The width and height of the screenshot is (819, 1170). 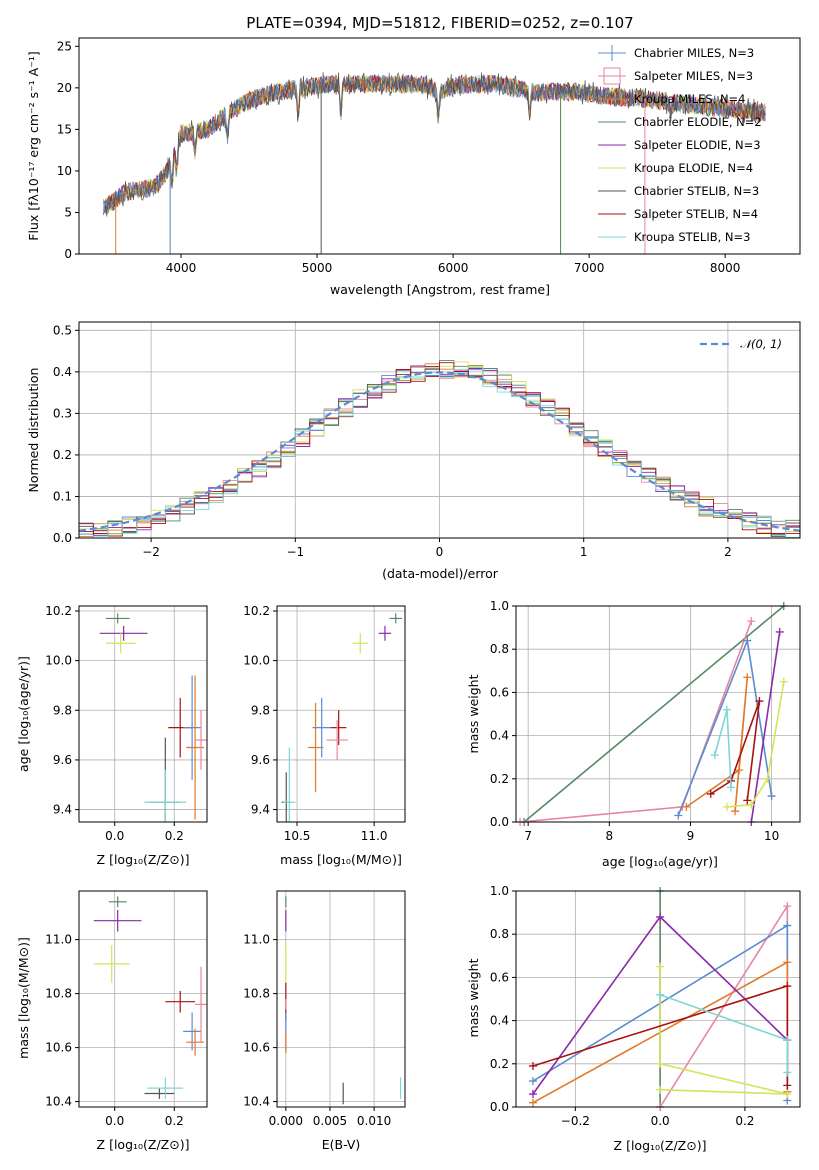 I want to click on weight-vs-age-ytick-label: 0.8, so click(x=499, y=649).